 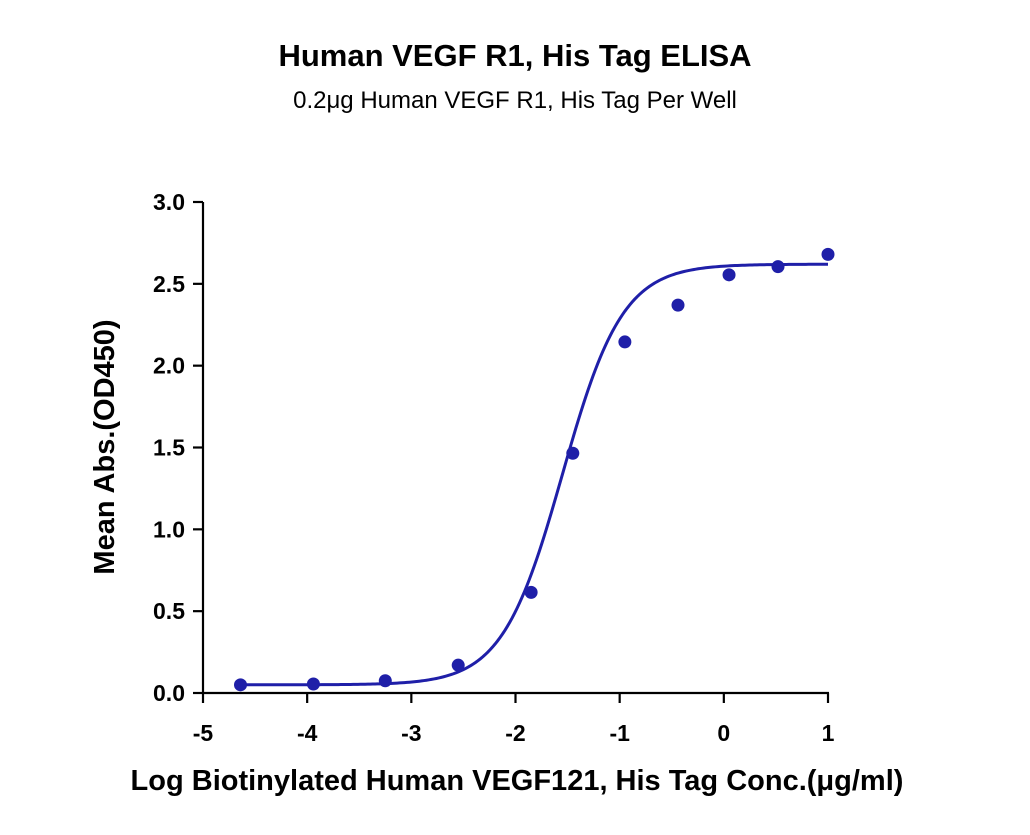 What do you see at coordinates (307, 733) in the screenshot?
I see `x-tick-label: -4` at bounding box center [307, 733].